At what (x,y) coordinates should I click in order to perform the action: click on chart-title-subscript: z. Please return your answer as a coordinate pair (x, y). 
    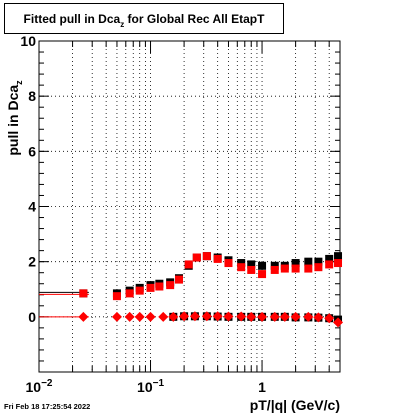
    Looking at the image, I should click on (122, 24).